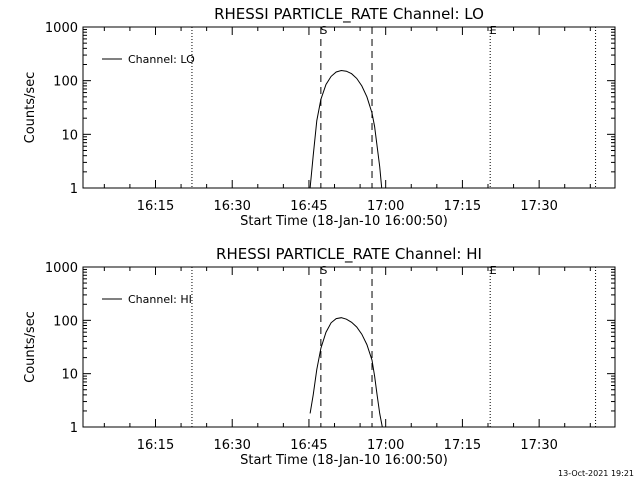  I want to click on chart-1-x-tick-label: 16:30, so click(231, 206).